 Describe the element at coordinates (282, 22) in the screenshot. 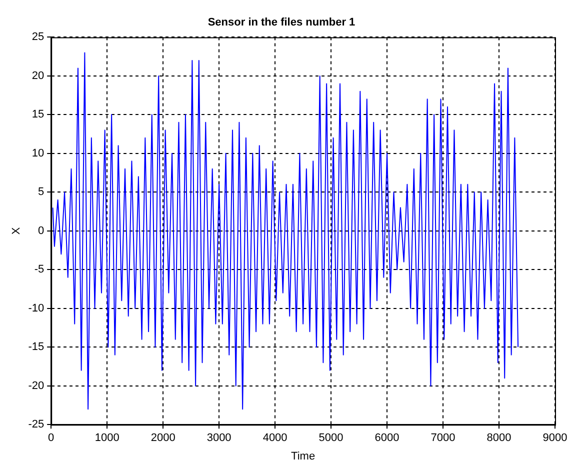

I see `chart-title: Sensor in the files number 1` at that location.